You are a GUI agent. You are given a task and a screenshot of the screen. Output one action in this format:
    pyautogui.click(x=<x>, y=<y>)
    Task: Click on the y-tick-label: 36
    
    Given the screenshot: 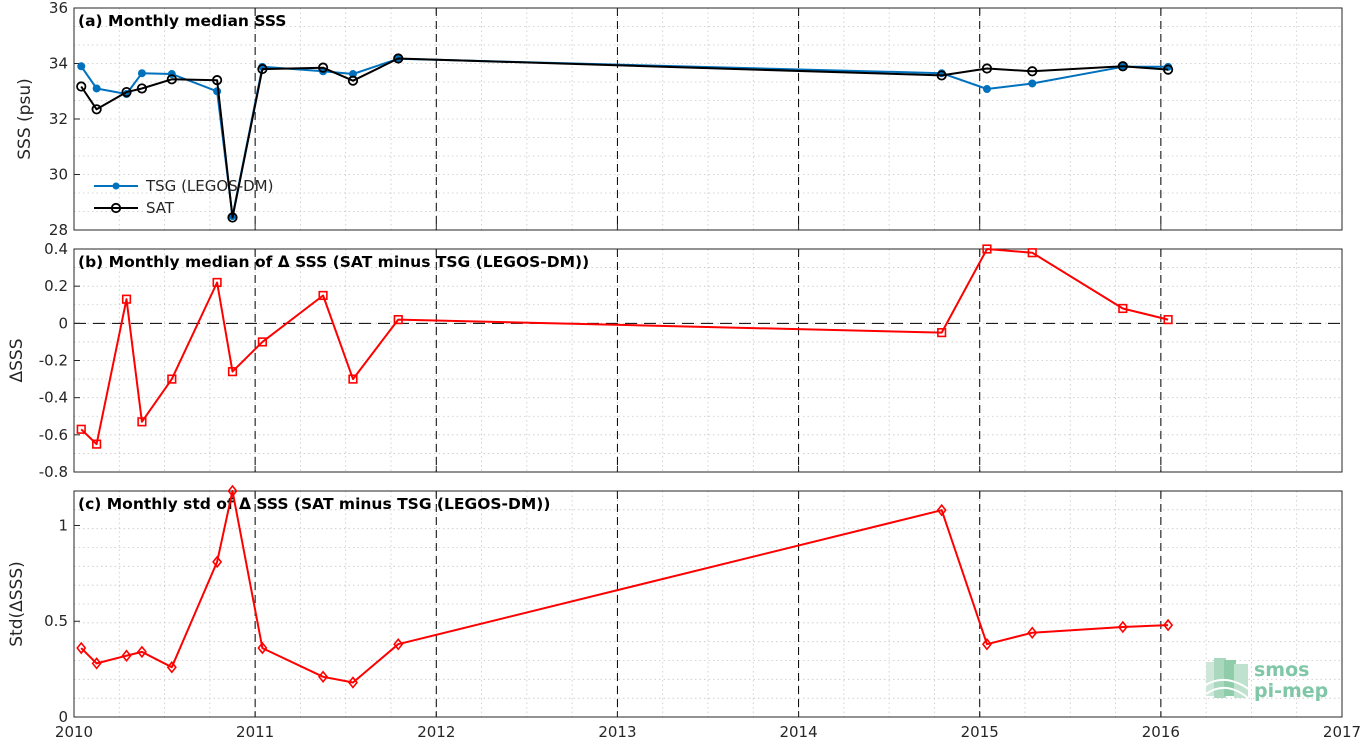 What is the action you would take?
    pyautogui.click(x=58, y=8)
    